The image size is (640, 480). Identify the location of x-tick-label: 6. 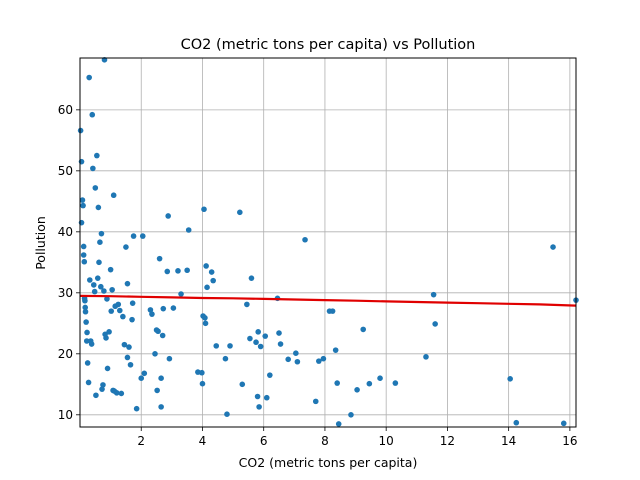
(264, 441).